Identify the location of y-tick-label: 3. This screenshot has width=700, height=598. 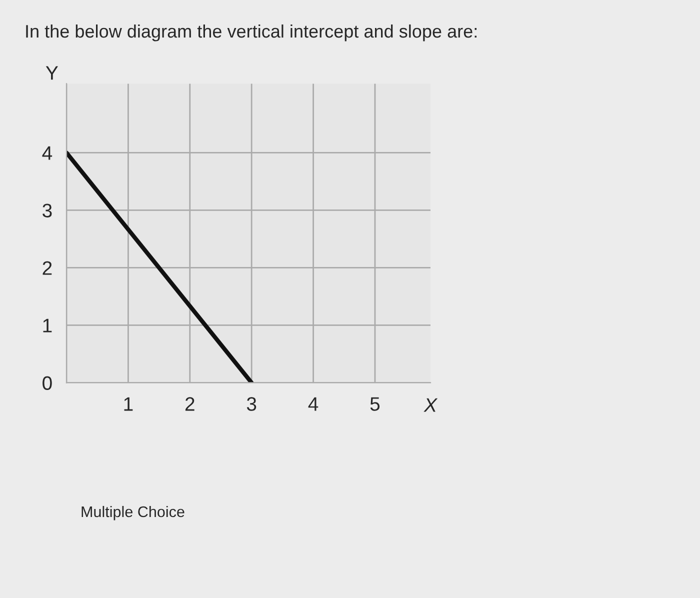
(47, 211).